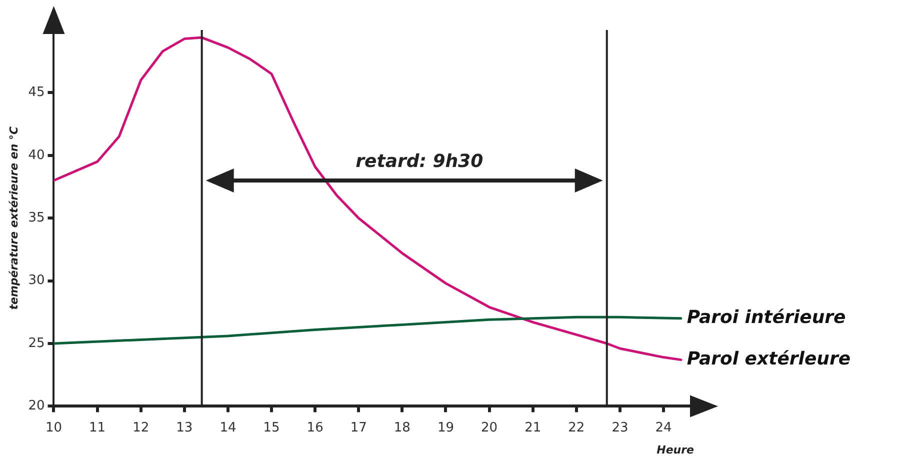 This screenshot has height=461, width=909. Describe the element at coordinates (36, 280) in the screenshot. I see `y-tick-label: 30` at that location.